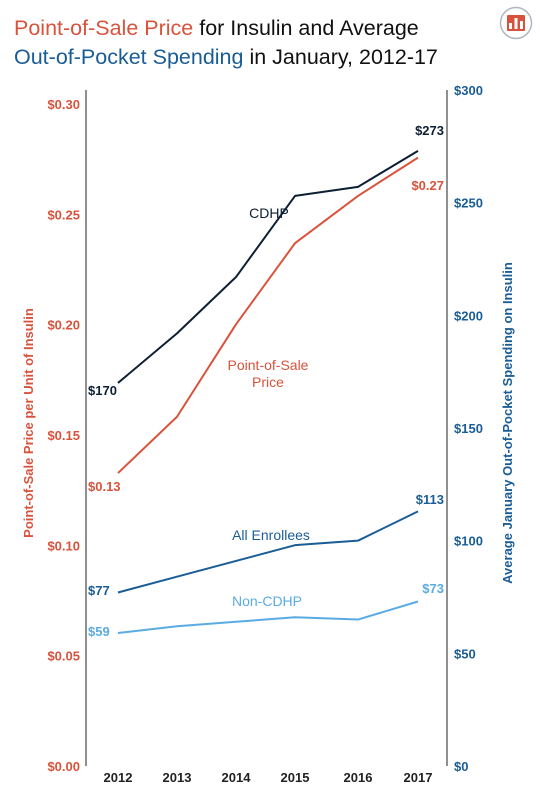  What do you see at coordinates (237, 777) in the screenshot?
I see `x-tick-label: 2014` at bounding box center [237, 777].